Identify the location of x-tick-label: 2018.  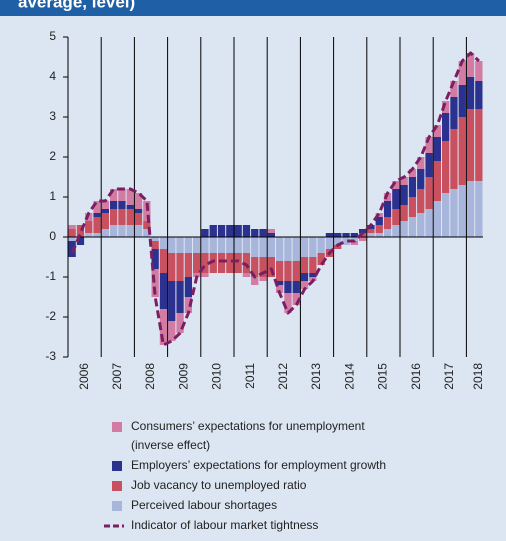
(478, 376).